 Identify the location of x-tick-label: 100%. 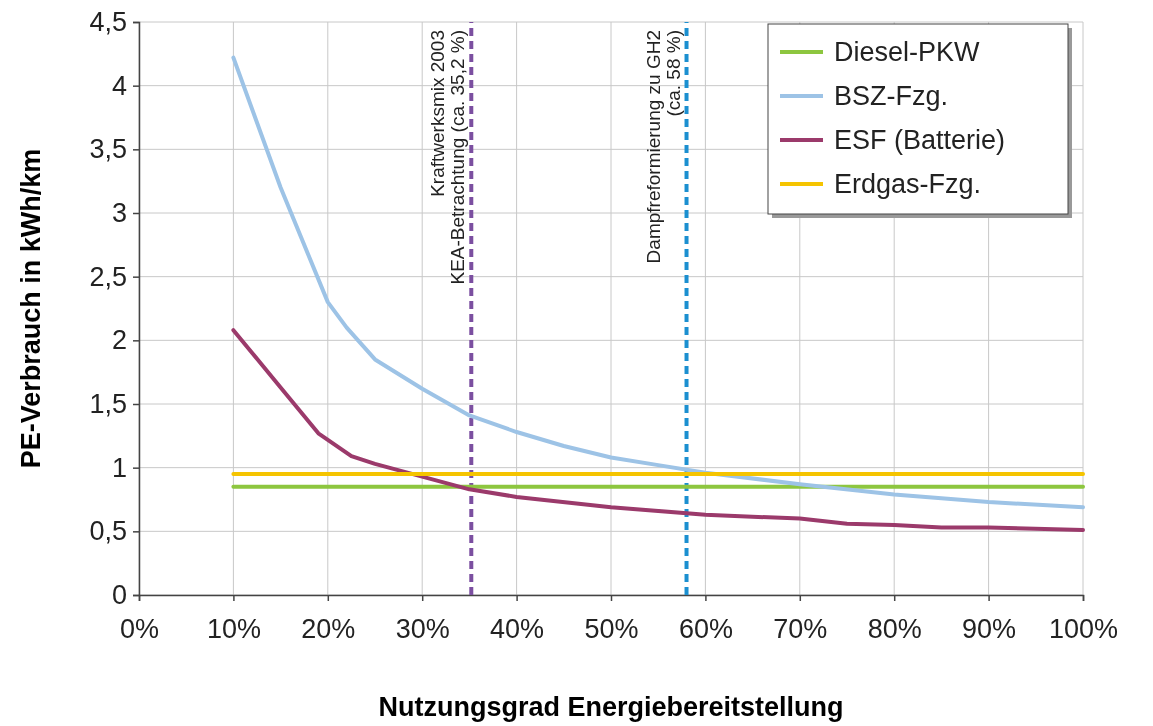
(1083, 629).